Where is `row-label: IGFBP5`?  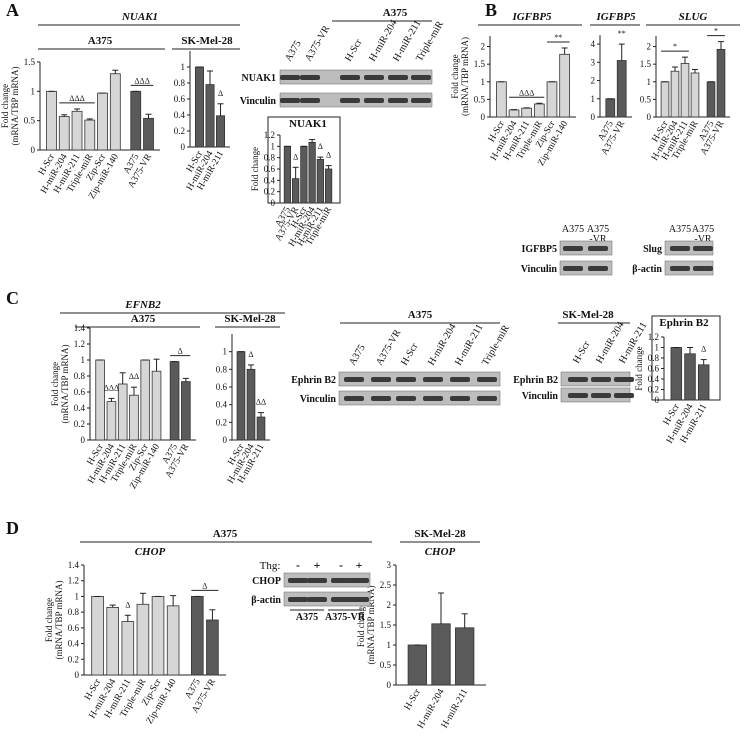 row-label: IGFBP5 is located at coordinates (539, 249).